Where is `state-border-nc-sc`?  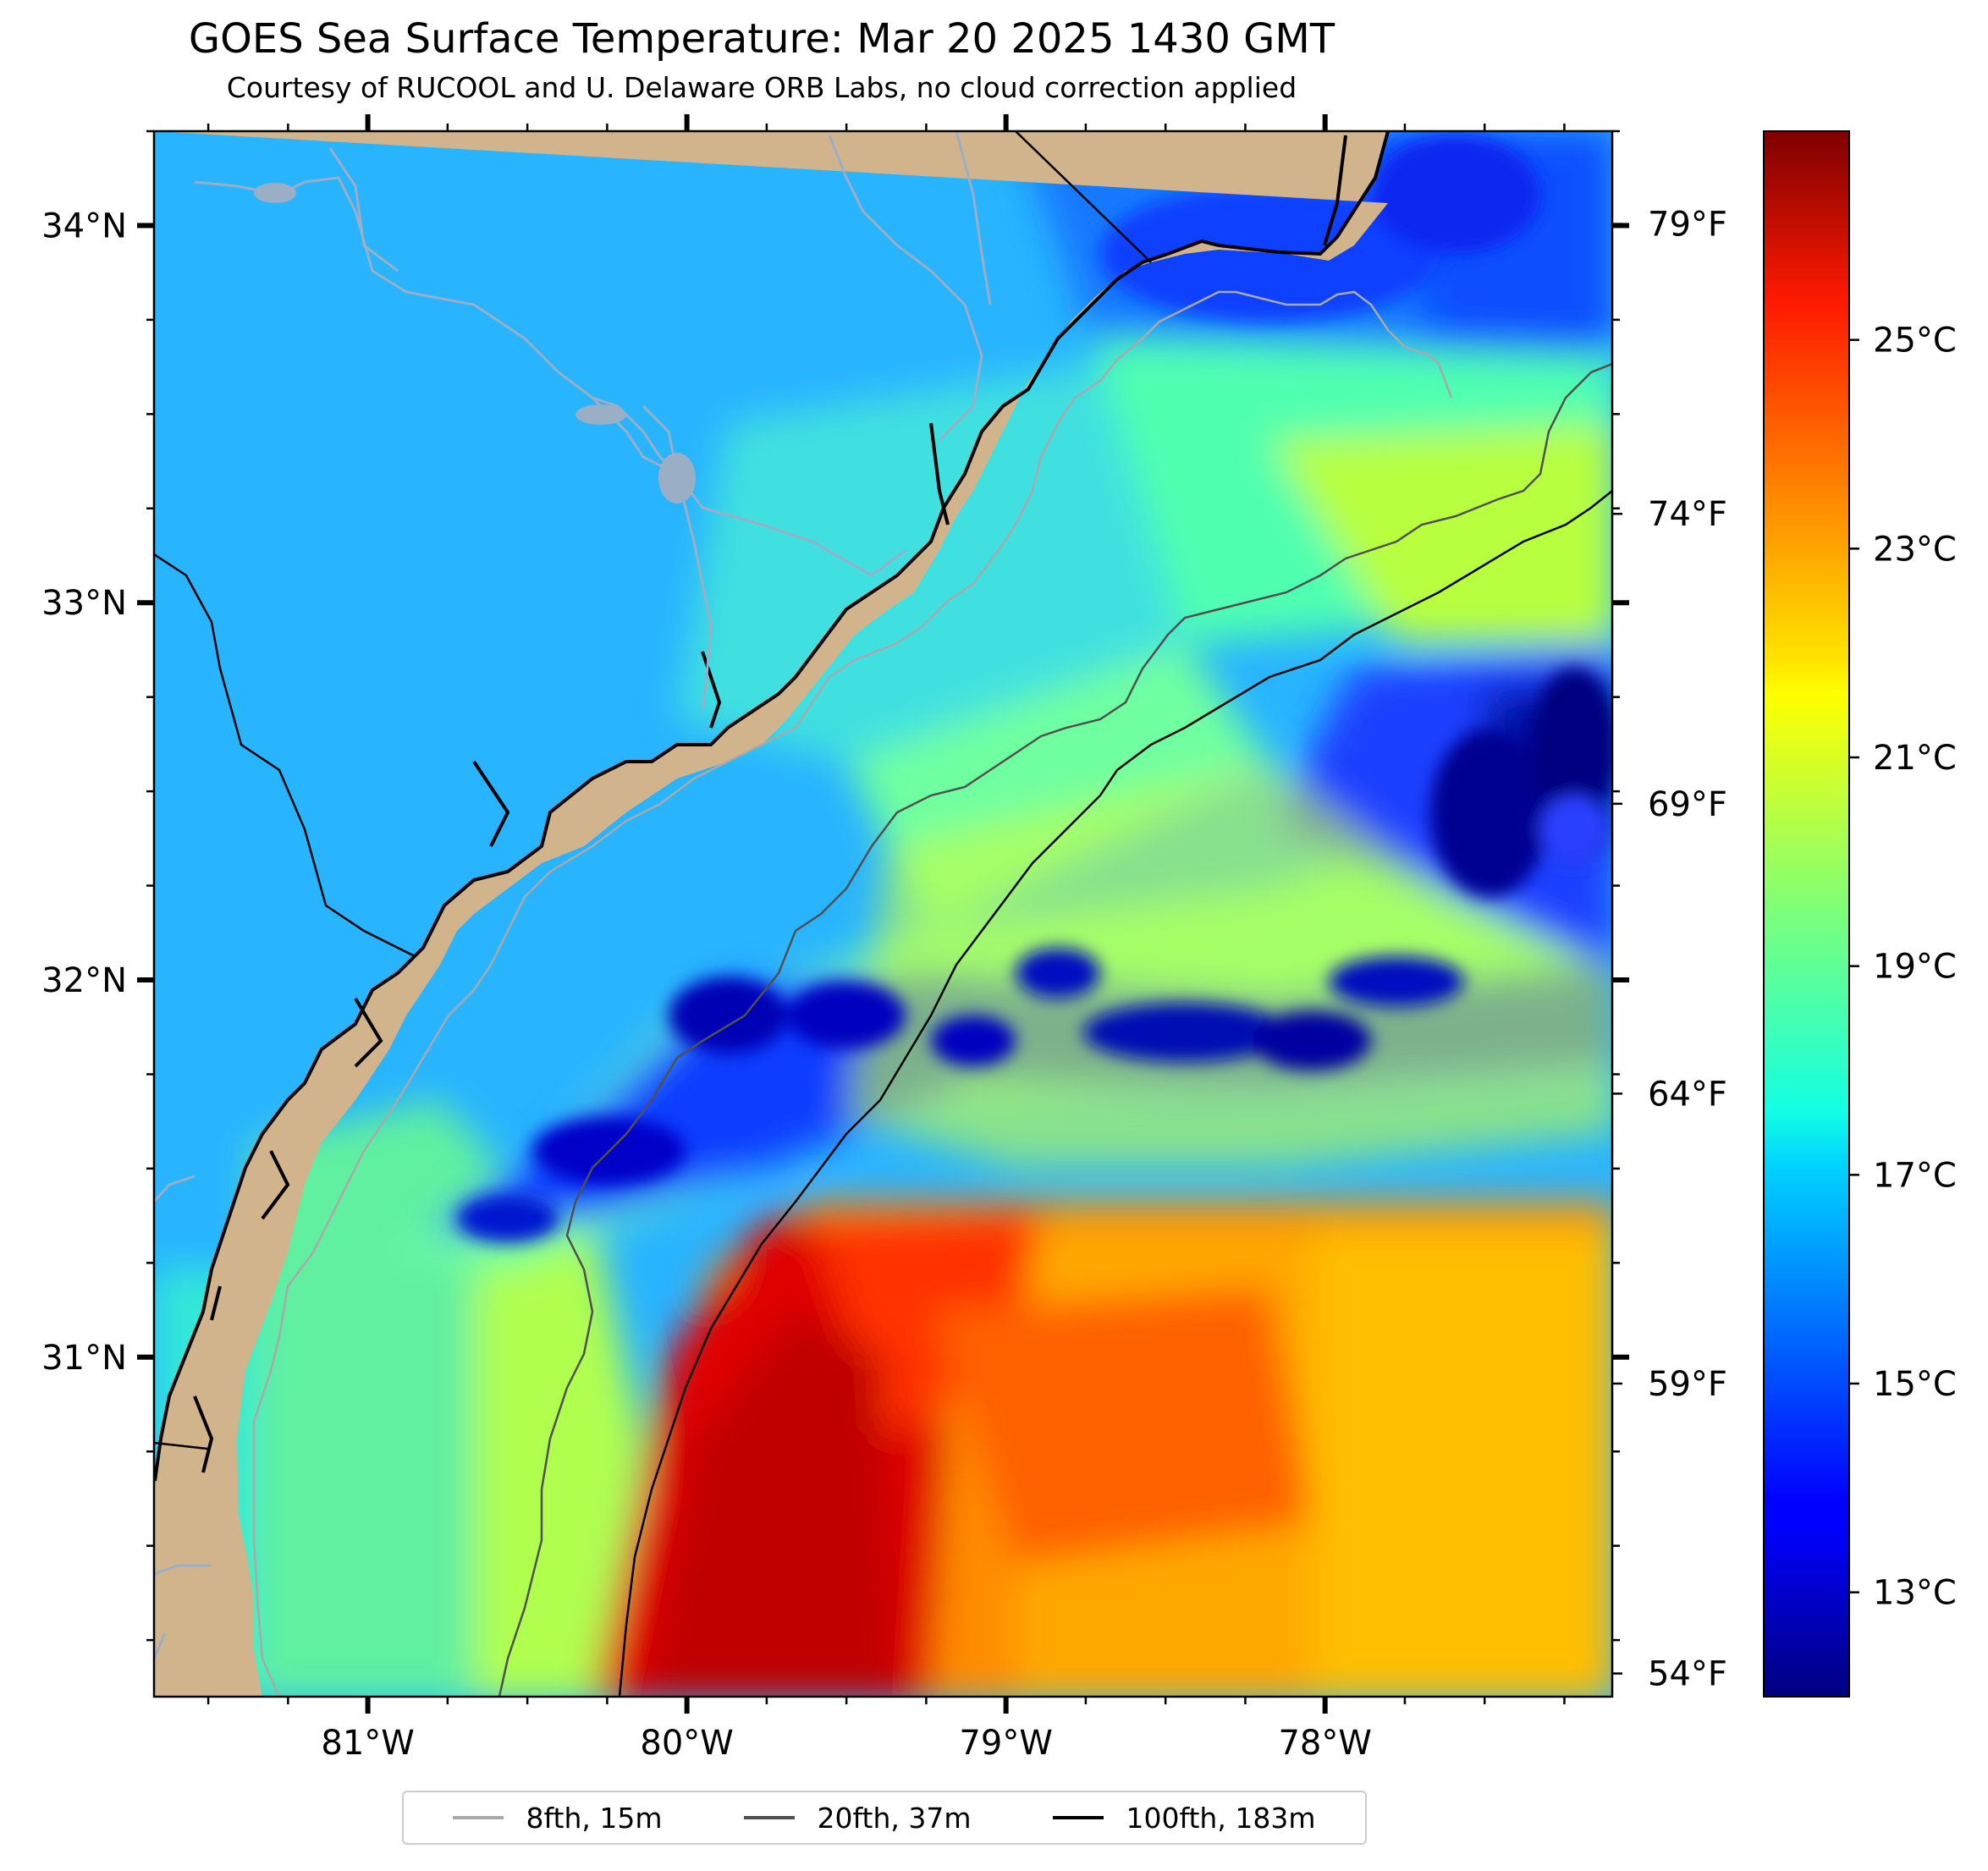 state-border-nc-sc is located at coordinates (1083, 197).